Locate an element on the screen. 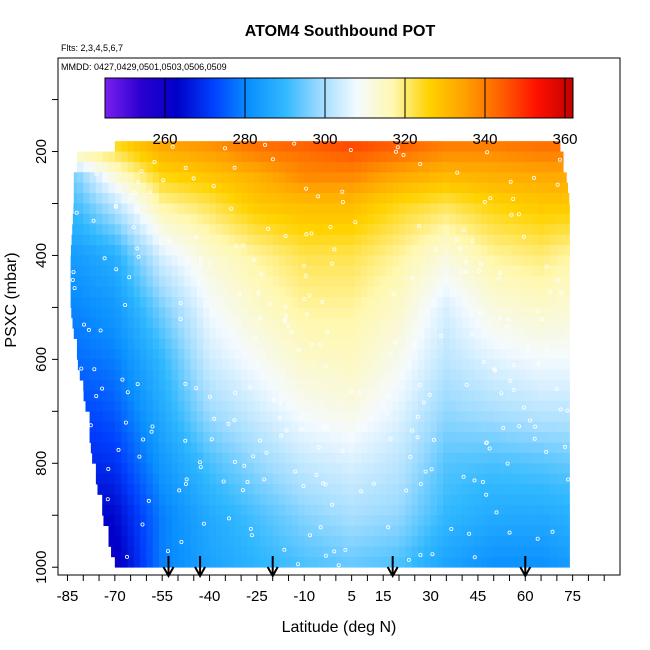 The width and height of the screenshot is (650, 650). y-tick-label: 800 is located at coordinates (41, 463).